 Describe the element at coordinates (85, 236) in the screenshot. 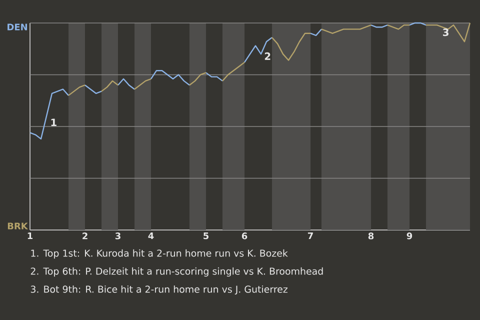

I see `x-tick-label: 2` at that location.